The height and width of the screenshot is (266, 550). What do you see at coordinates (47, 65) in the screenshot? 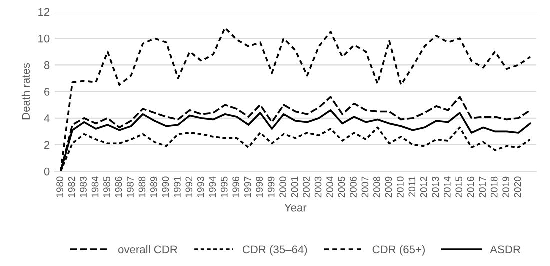
I see `y-tick-label: 8` at bounding box center [47, 65].